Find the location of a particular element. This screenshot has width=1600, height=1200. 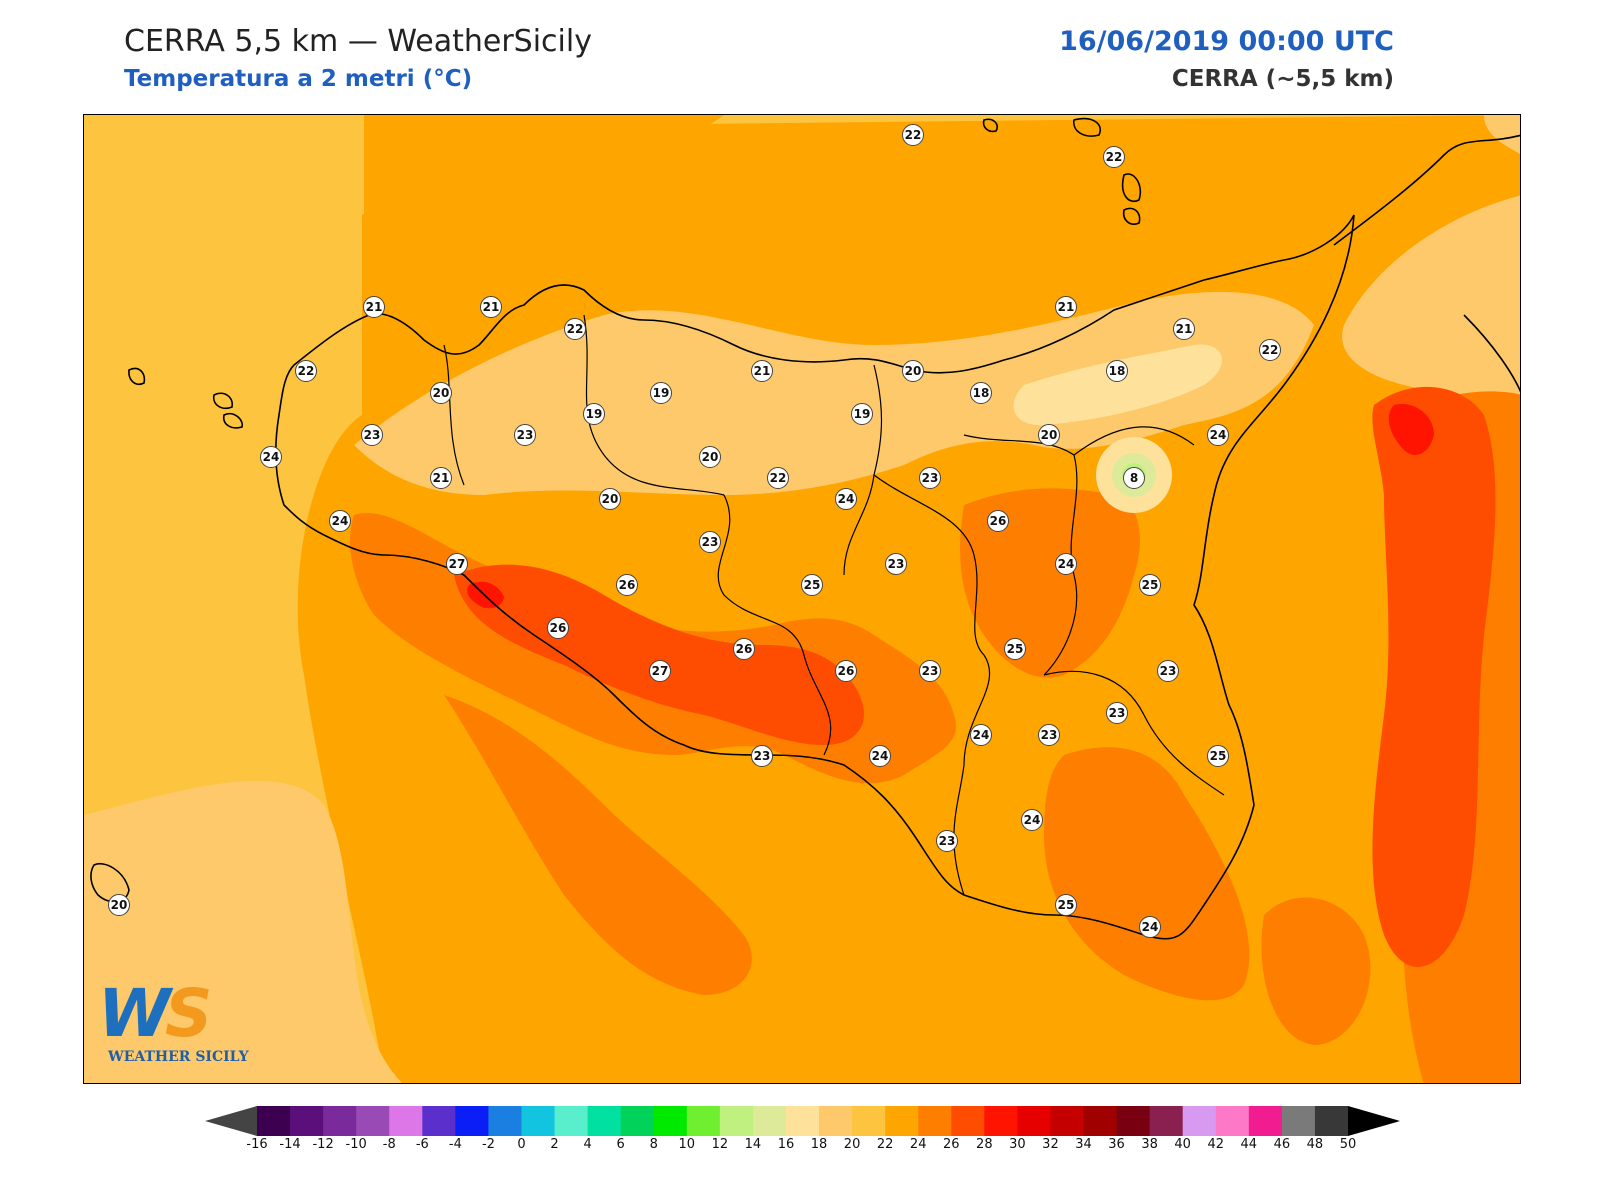

station-label: 8 is located at coordinates (1134, 478).